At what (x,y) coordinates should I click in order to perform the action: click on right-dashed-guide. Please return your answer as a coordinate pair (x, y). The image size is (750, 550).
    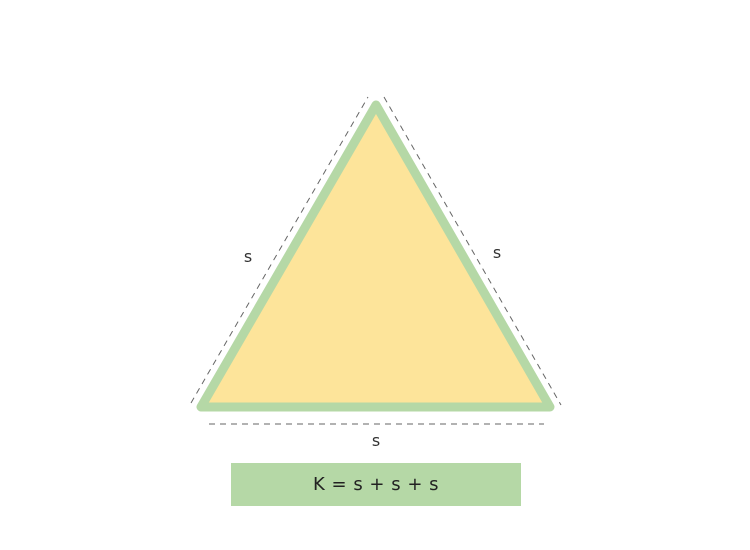
    Looking at the image, I should click on (472, 251).